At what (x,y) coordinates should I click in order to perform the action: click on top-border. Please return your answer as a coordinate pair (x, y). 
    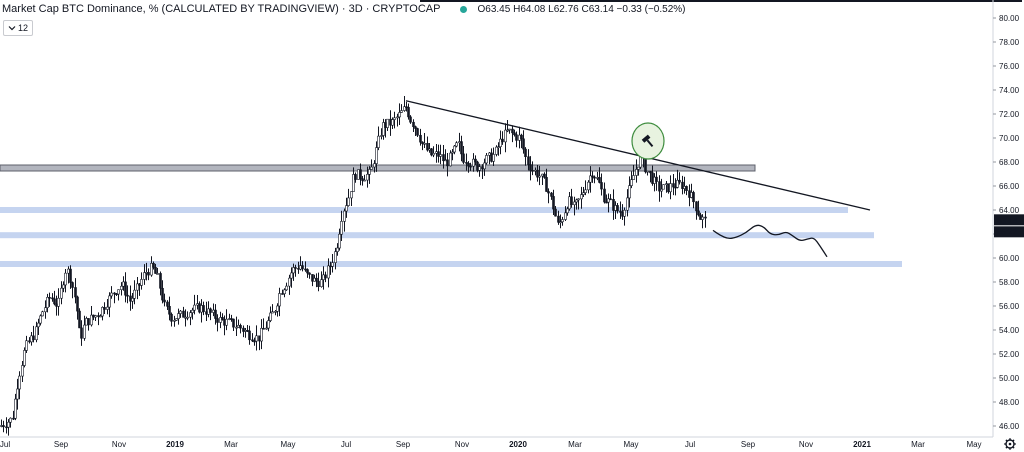
    Looking at the image, I should click on (721, 1).